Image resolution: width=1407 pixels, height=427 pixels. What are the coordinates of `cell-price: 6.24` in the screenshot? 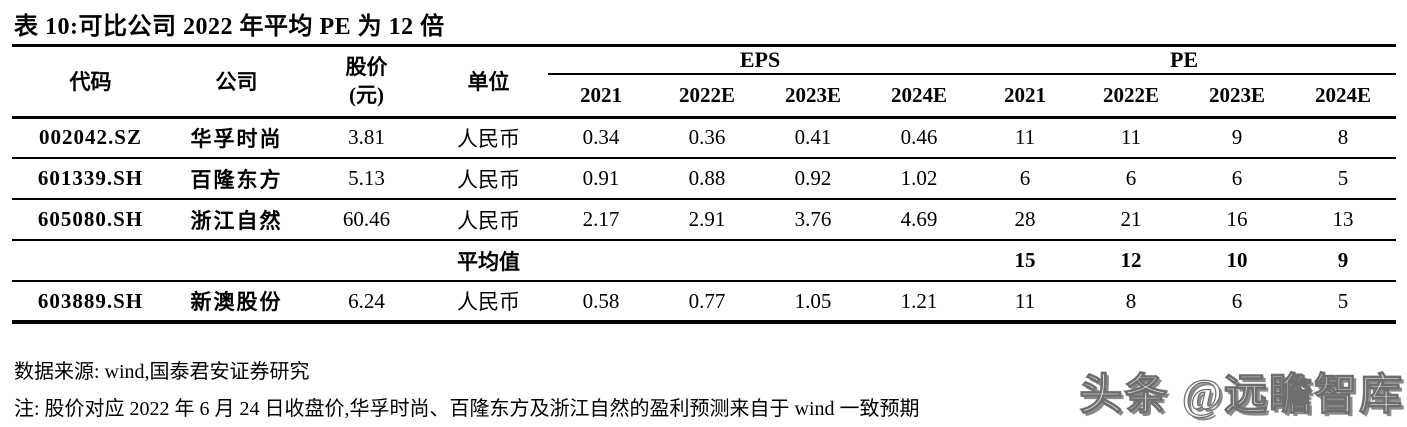 It's located at (366, 302).